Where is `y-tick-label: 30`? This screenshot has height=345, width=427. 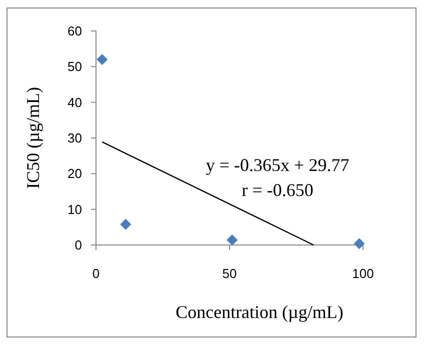
y-tick-label: 30 is located at coordinates (75, 138).